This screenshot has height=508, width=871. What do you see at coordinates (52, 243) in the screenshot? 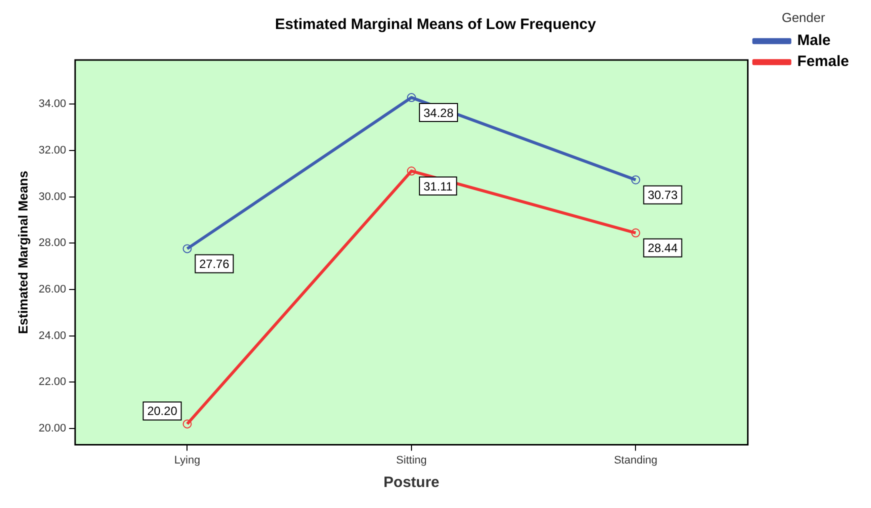
I see `y-tick-label: 28.00` at bounding box center [52, 243].